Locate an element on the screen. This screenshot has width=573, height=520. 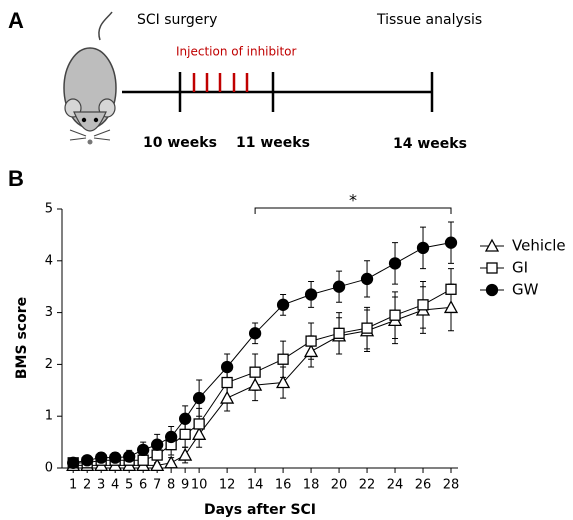
panel-label: B is located at coordinates (16, 178).